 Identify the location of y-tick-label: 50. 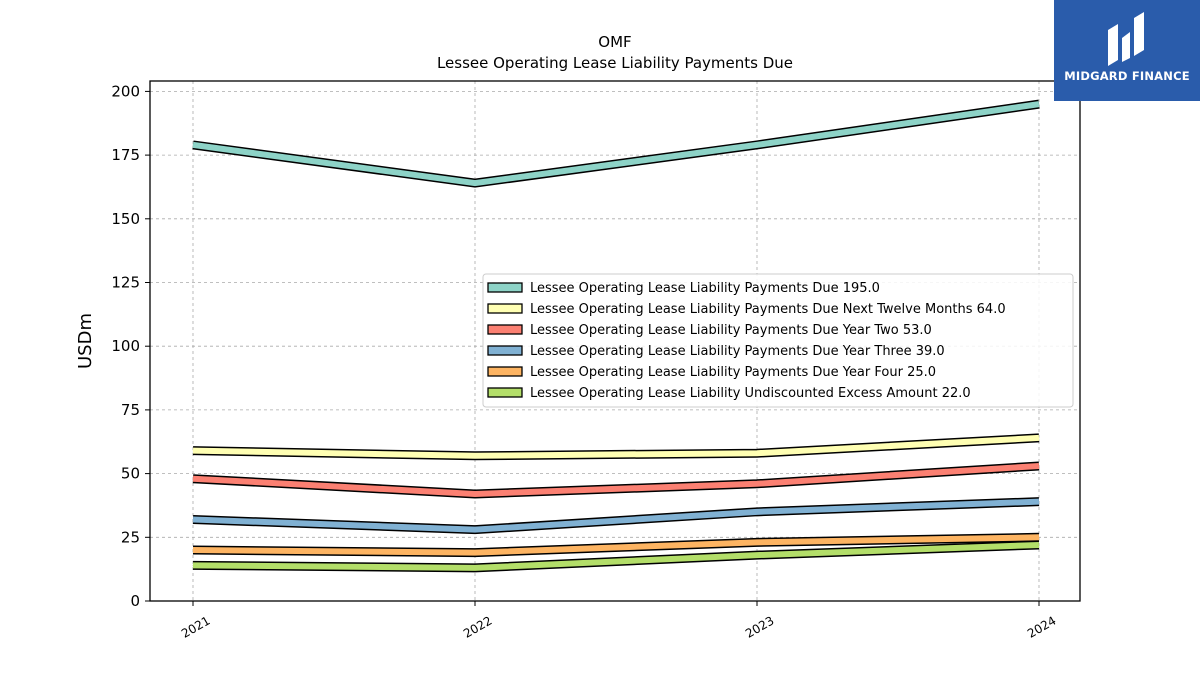
(130, 474).